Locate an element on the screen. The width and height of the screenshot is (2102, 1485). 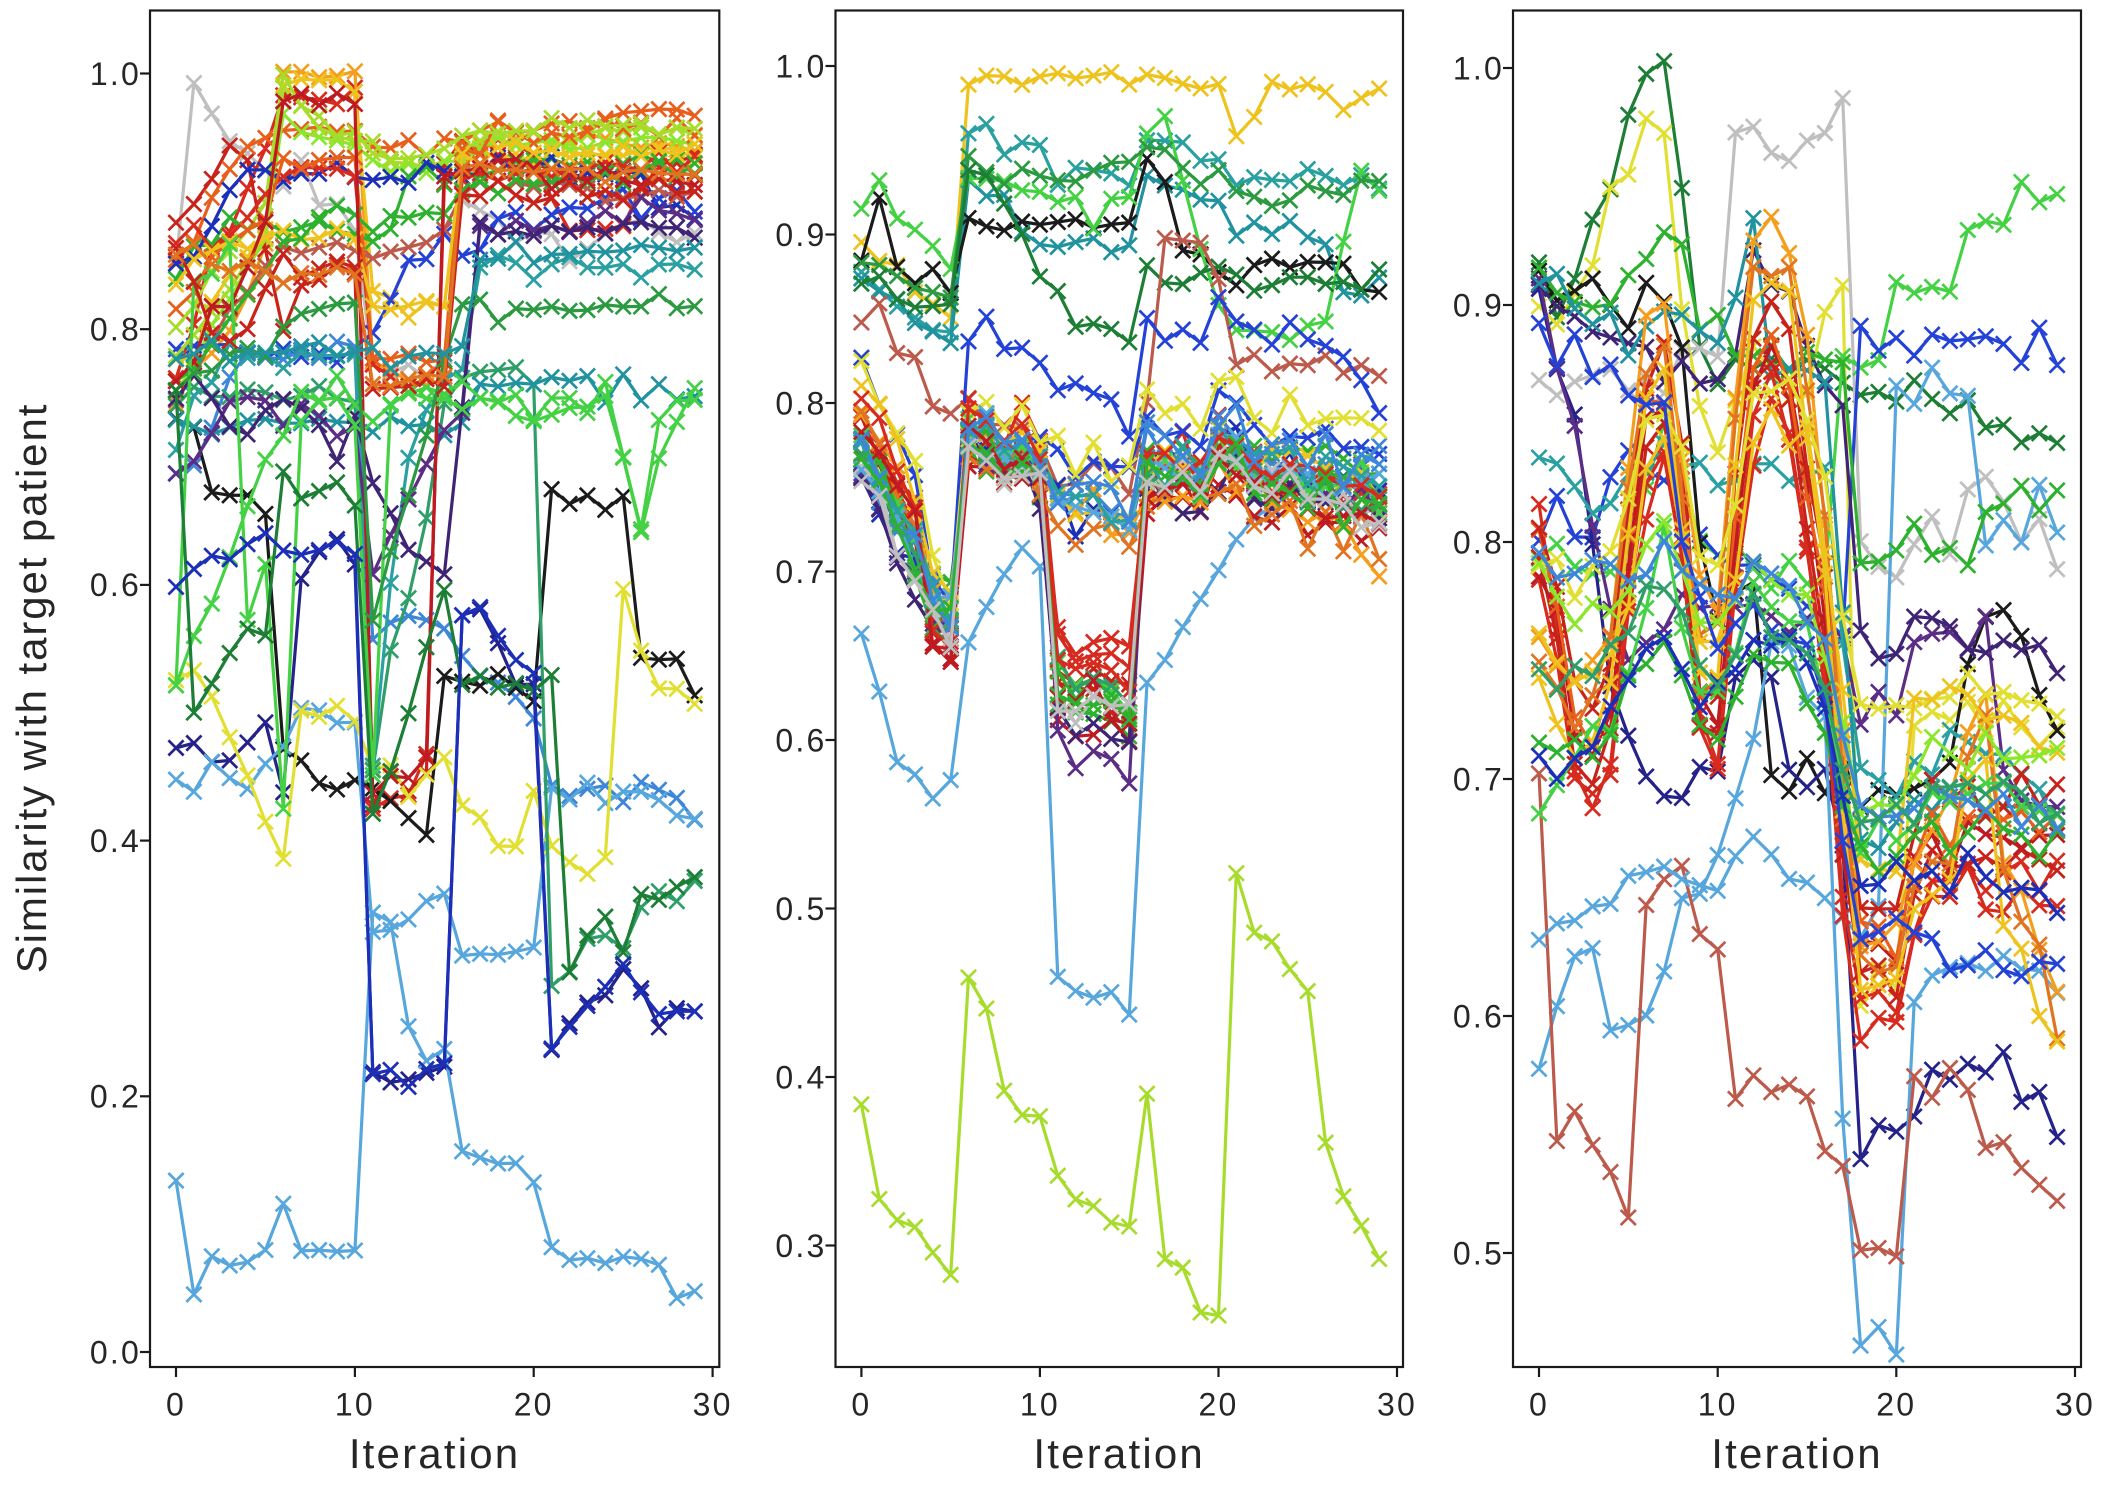
svg-text: 0.3 is located at coordinates (800, 1246).